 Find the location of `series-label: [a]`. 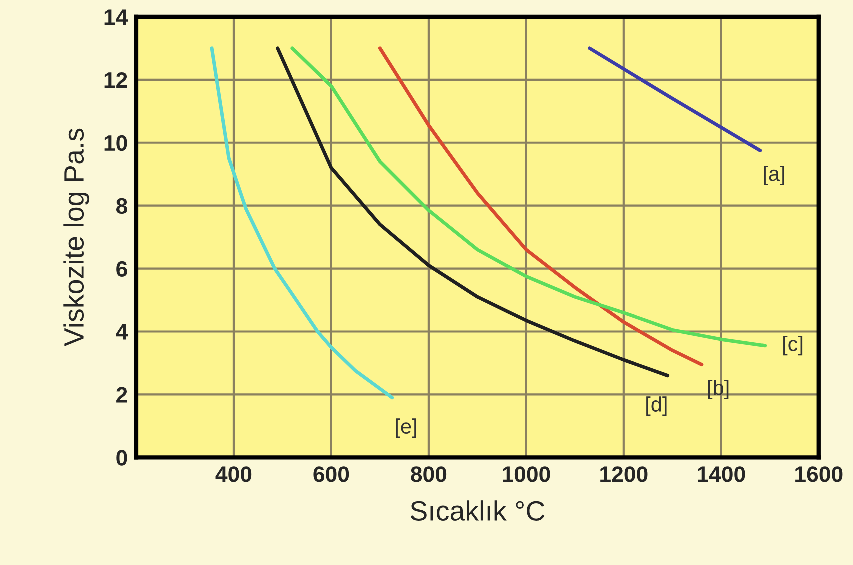

series-label: [a] is located at coordinates (774, 176).